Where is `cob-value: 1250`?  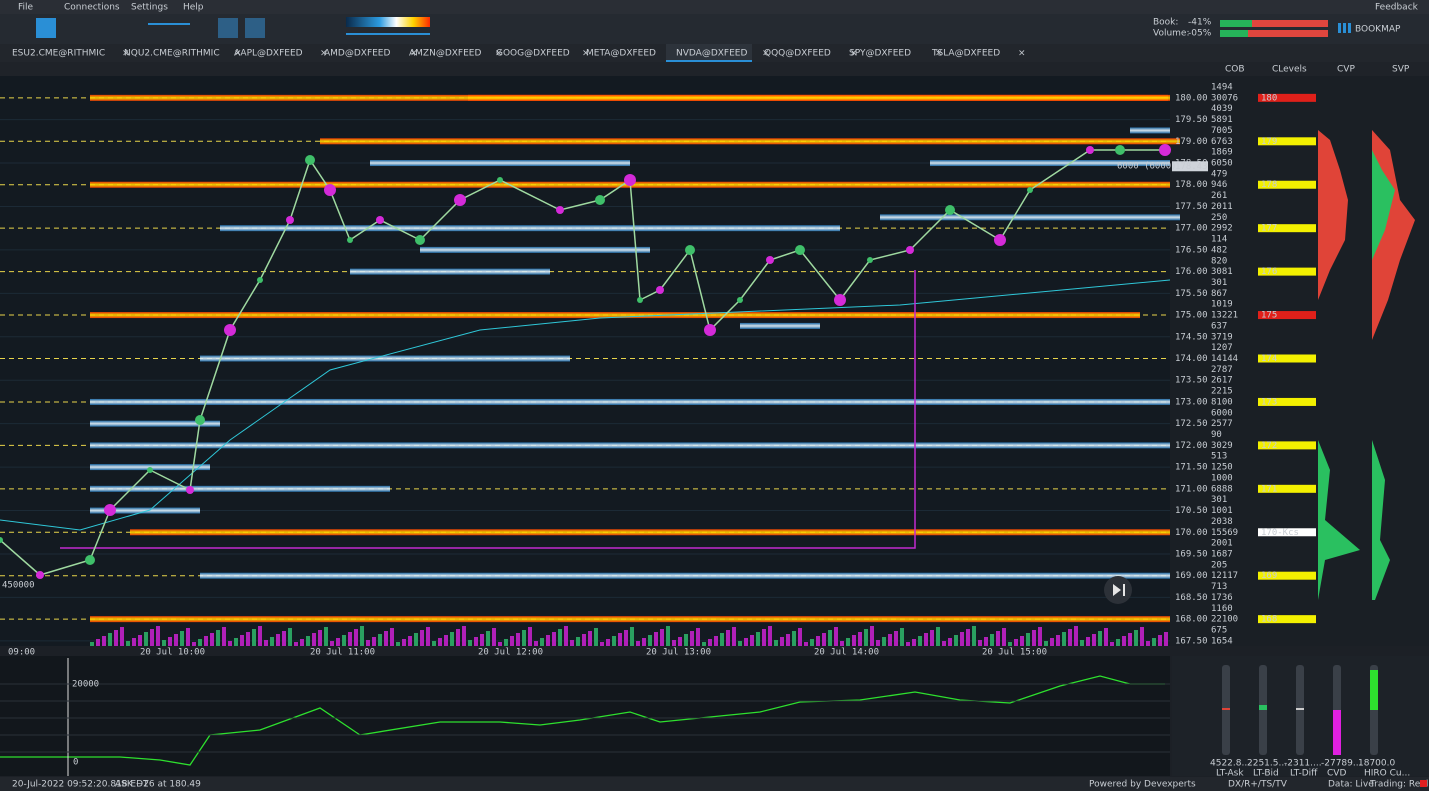 cob-value: 1250 is located at coordinates (1222, 468).